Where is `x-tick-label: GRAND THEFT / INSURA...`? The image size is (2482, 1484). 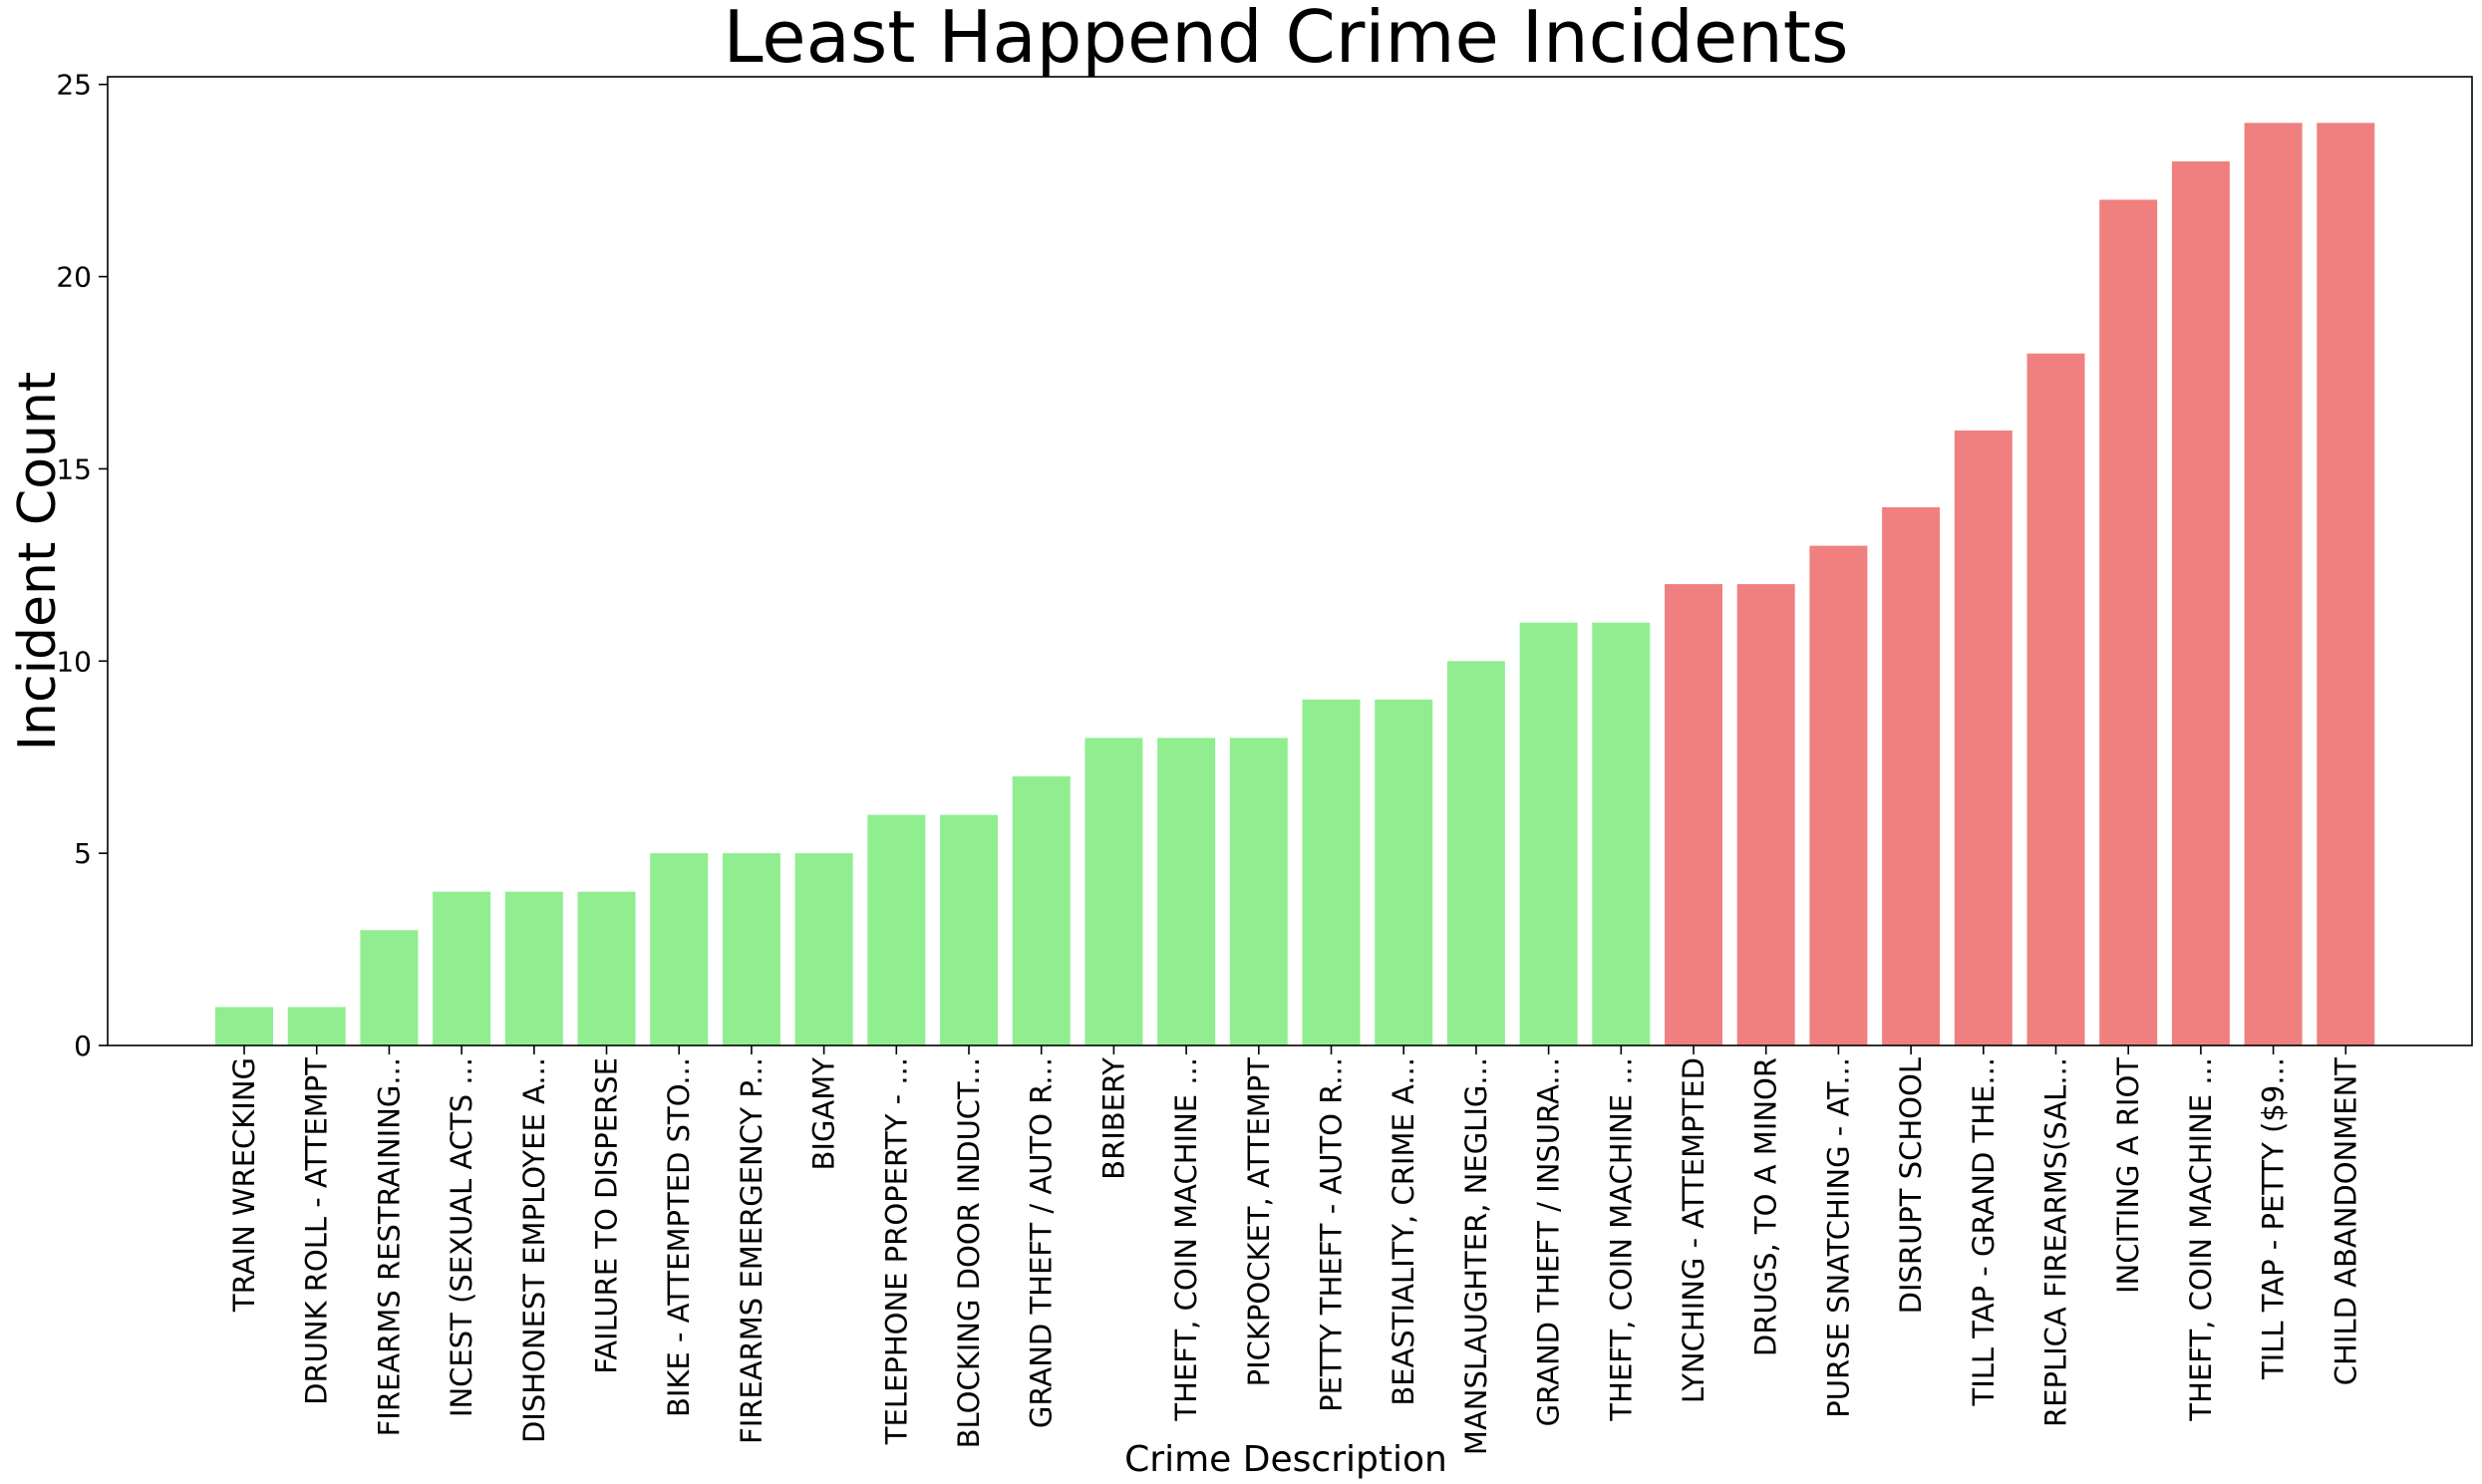
x-tick-label: GRAND THEFT / INSURA... is located at coordinates (1549, 1241).